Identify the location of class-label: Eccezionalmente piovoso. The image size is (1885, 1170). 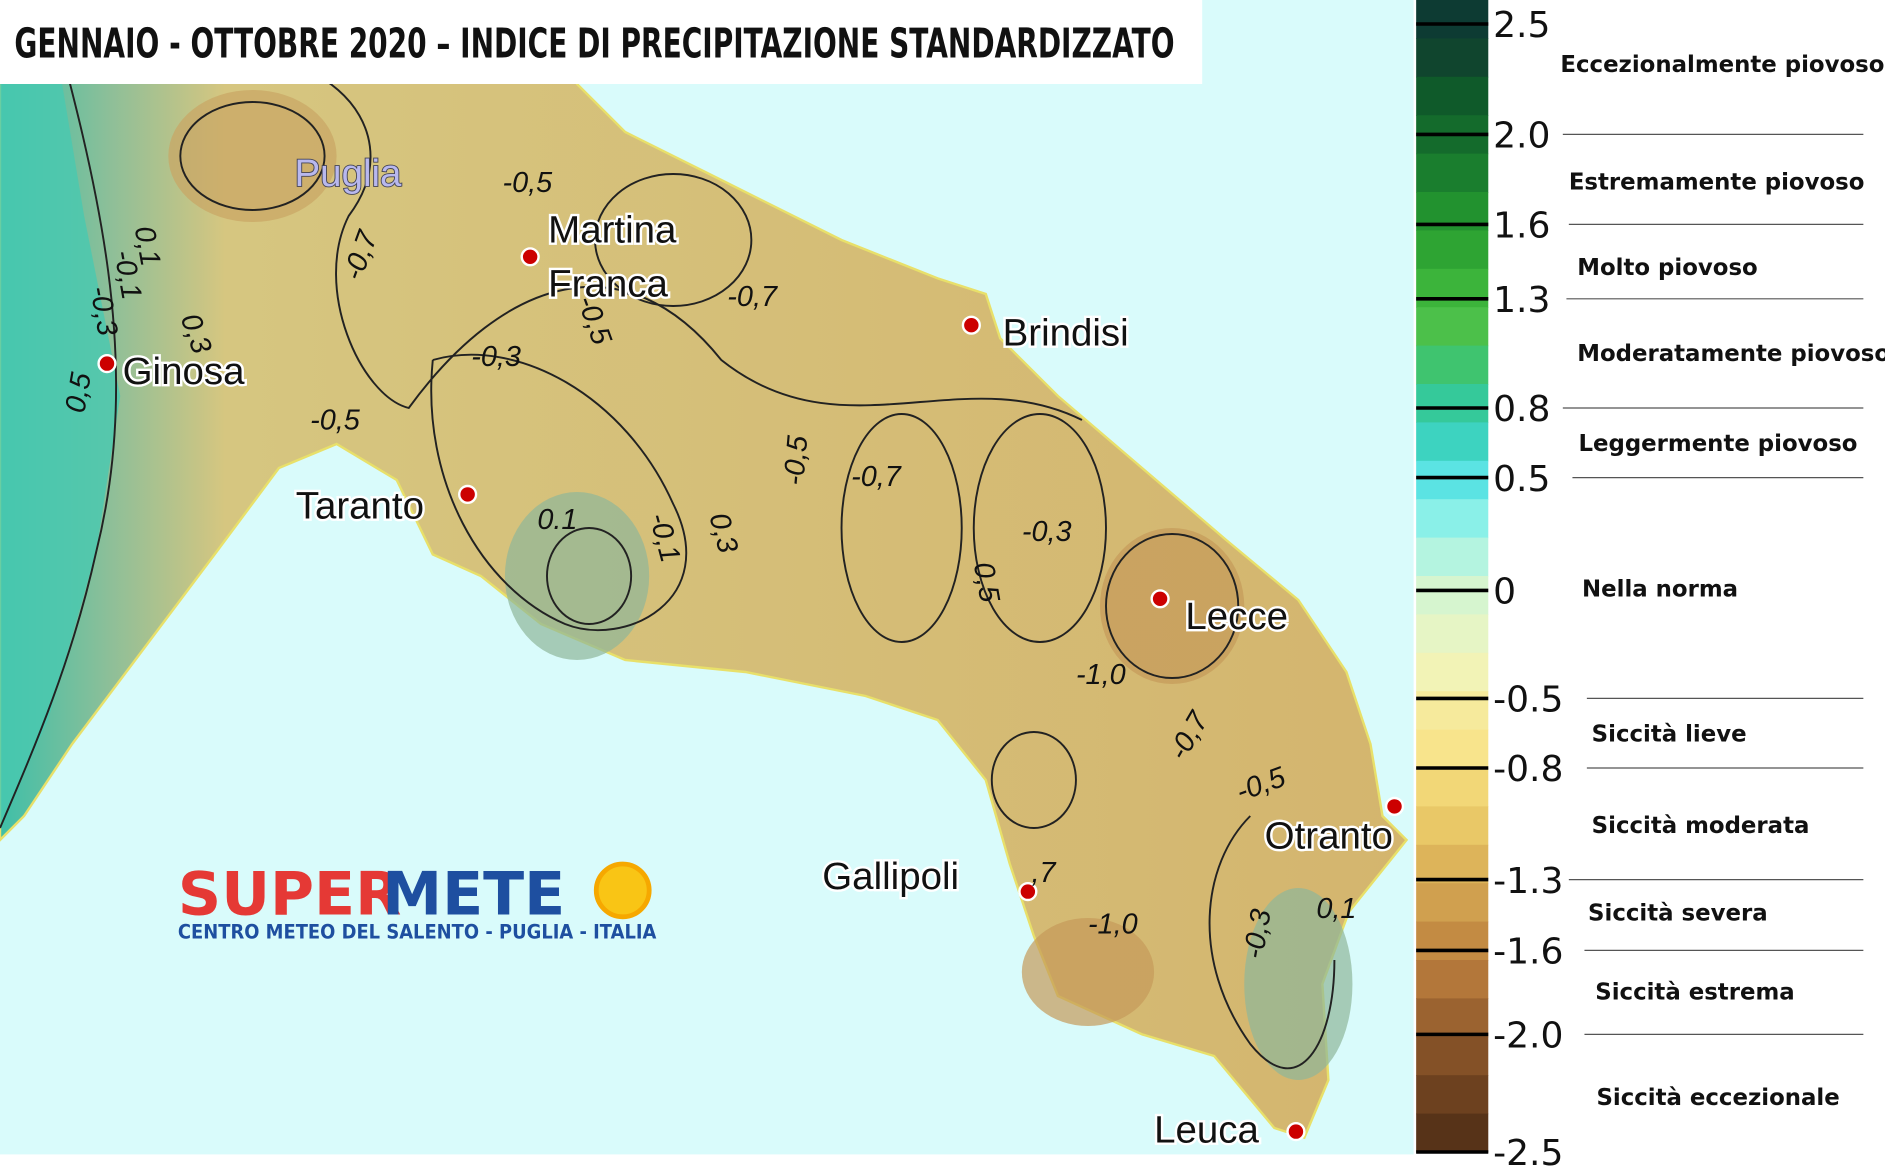
(1722, 65).